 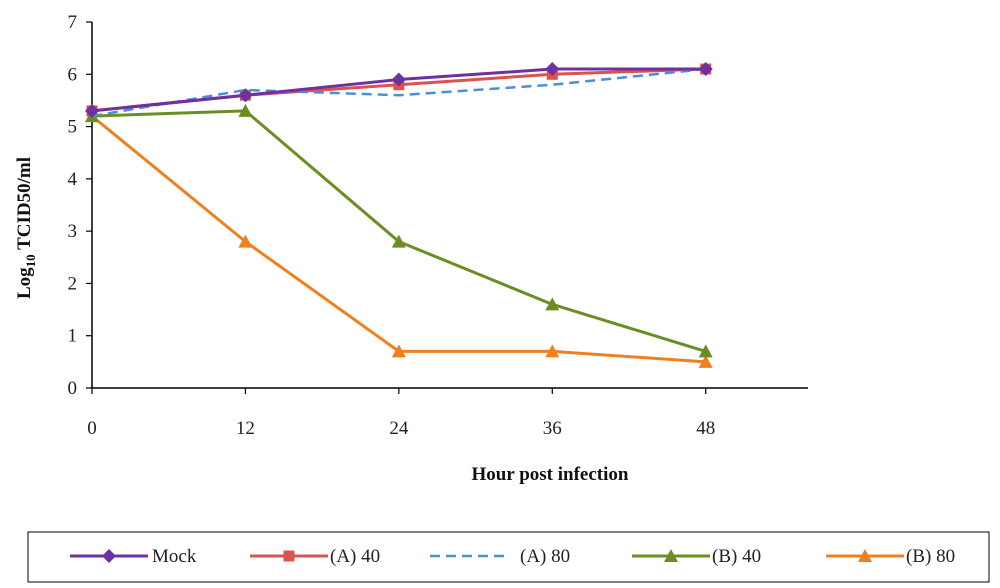 I want to click on x-tick-label: 24, so click(x=399, y=428).